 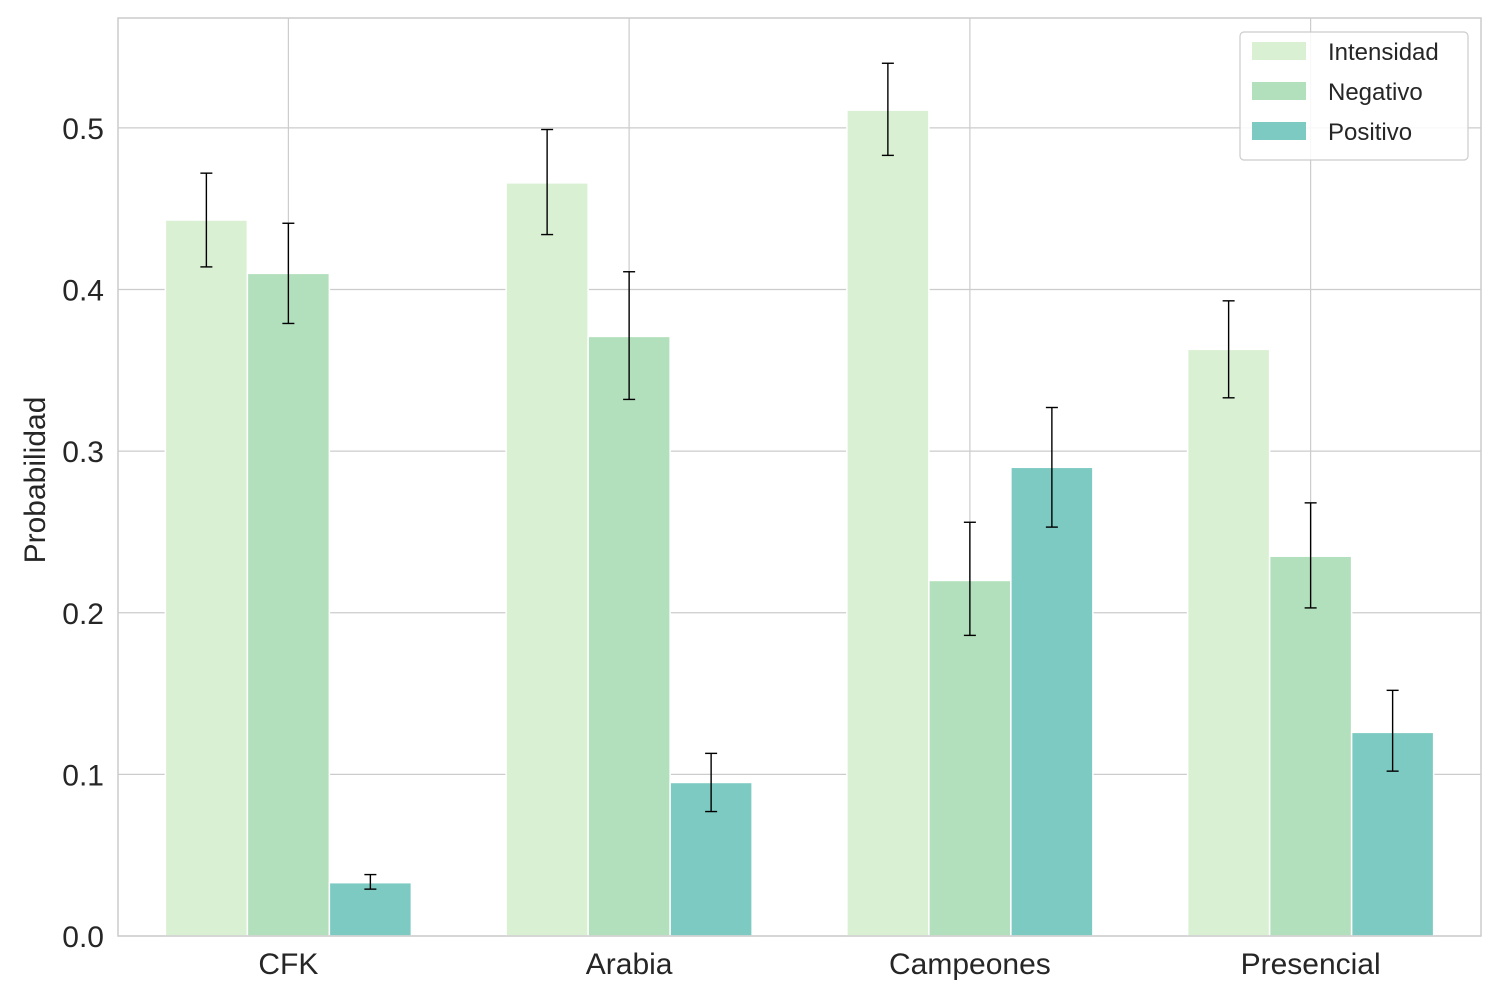 I want to click on bar-positivo-cfk, so click(x=370, y=909).